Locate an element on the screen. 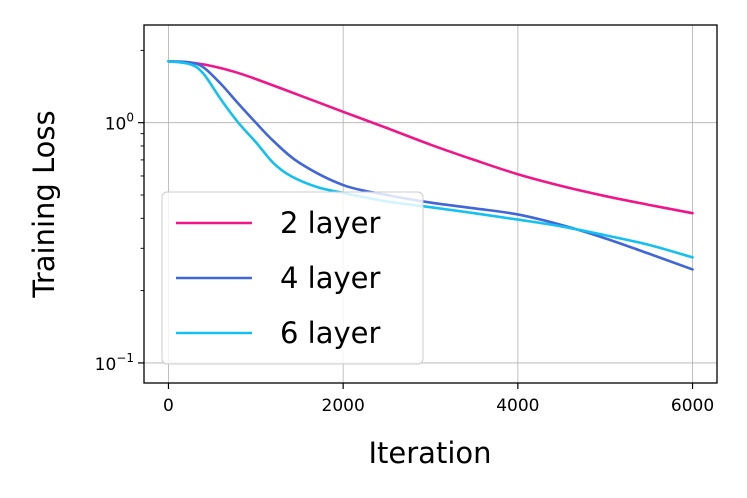  y-tick-label: 10⁰ is located at coordinates (119, 123).